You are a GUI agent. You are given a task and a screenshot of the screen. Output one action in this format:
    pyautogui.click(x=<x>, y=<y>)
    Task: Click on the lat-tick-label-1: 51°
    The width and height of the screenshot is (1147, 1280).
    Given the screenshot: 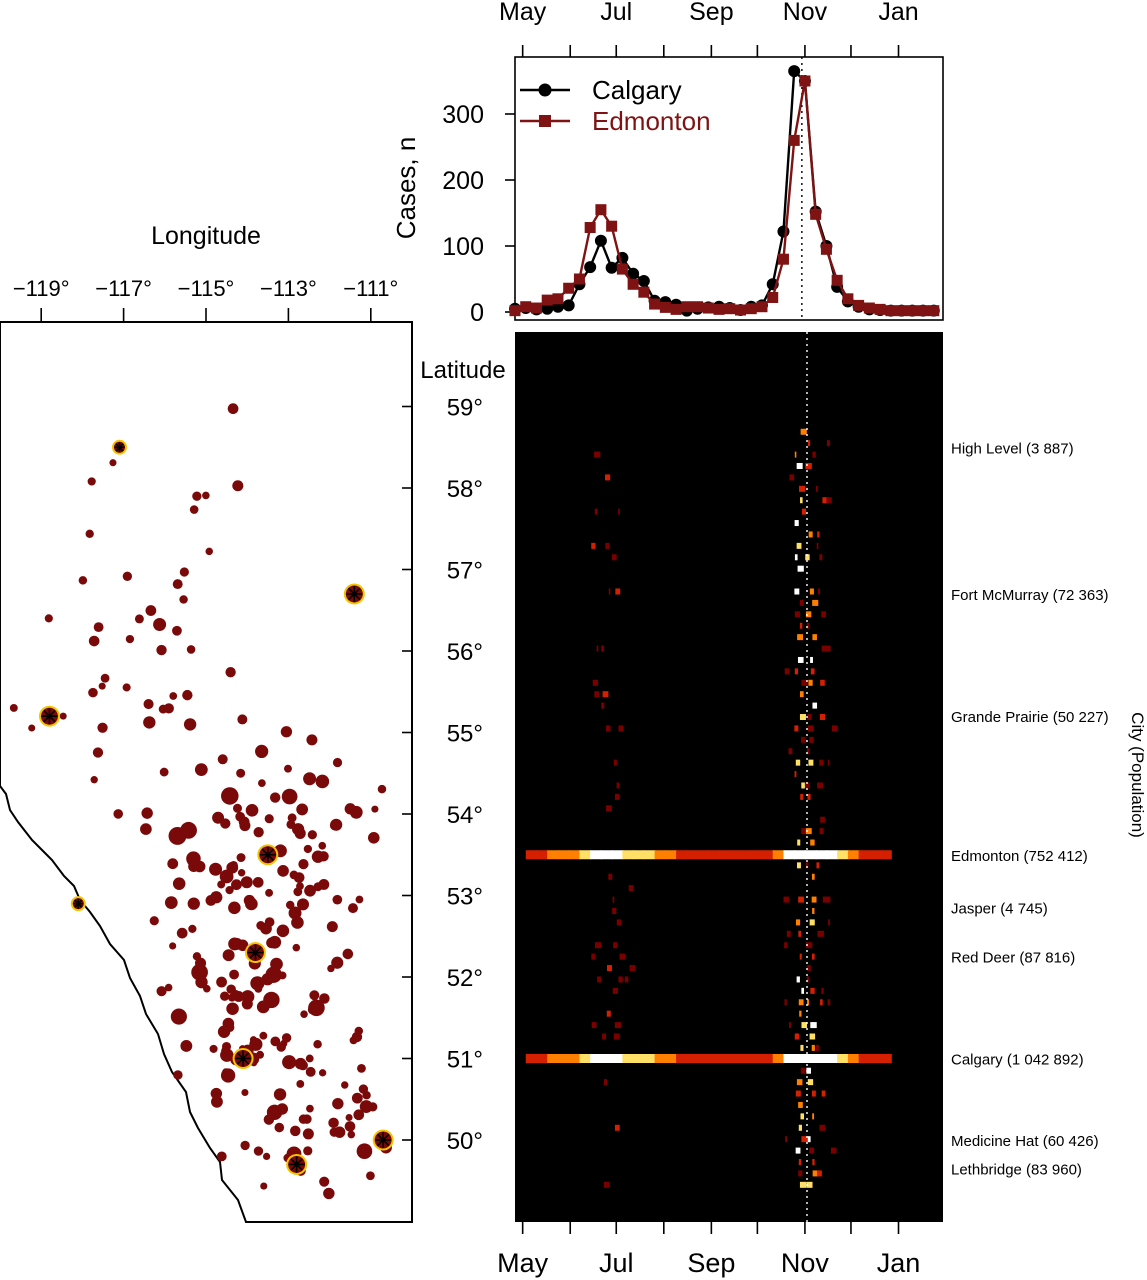 What is the action you would take?
    pyautogui.click(x=465, y=1060)
    